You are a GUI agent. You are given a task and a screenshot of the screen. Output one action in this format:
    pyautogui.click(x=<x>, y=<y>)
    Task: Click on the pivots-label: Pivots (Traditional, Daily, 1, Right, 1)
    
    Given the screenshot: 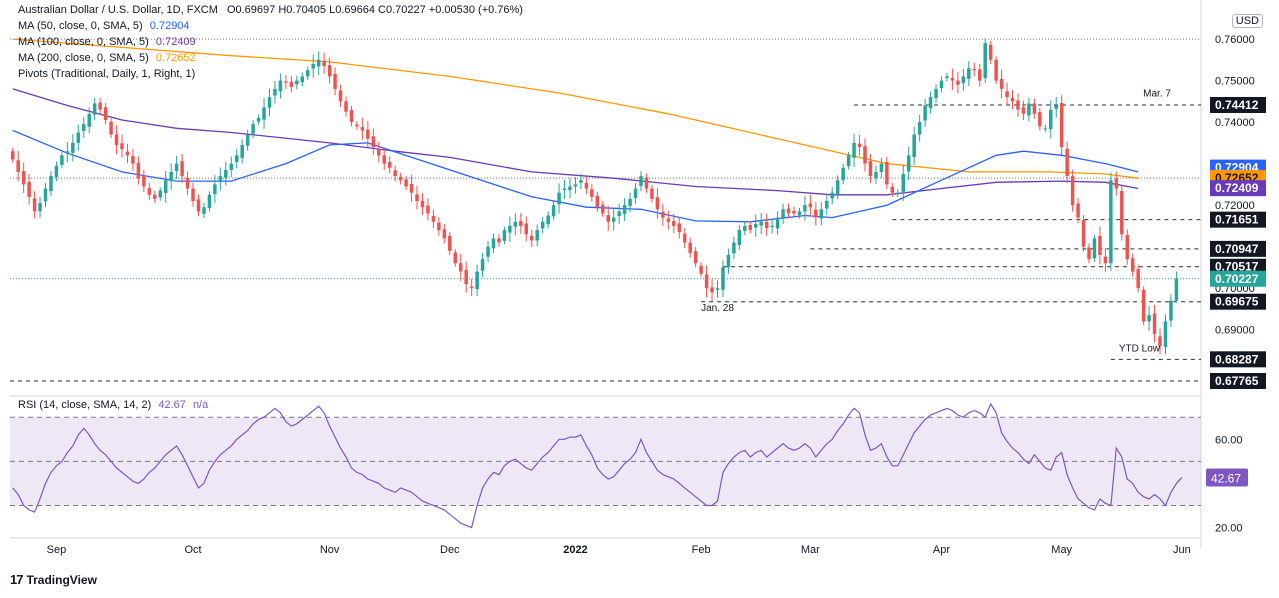 What is the action you would take?
    pyautogui.click(x=107, y=74)
    